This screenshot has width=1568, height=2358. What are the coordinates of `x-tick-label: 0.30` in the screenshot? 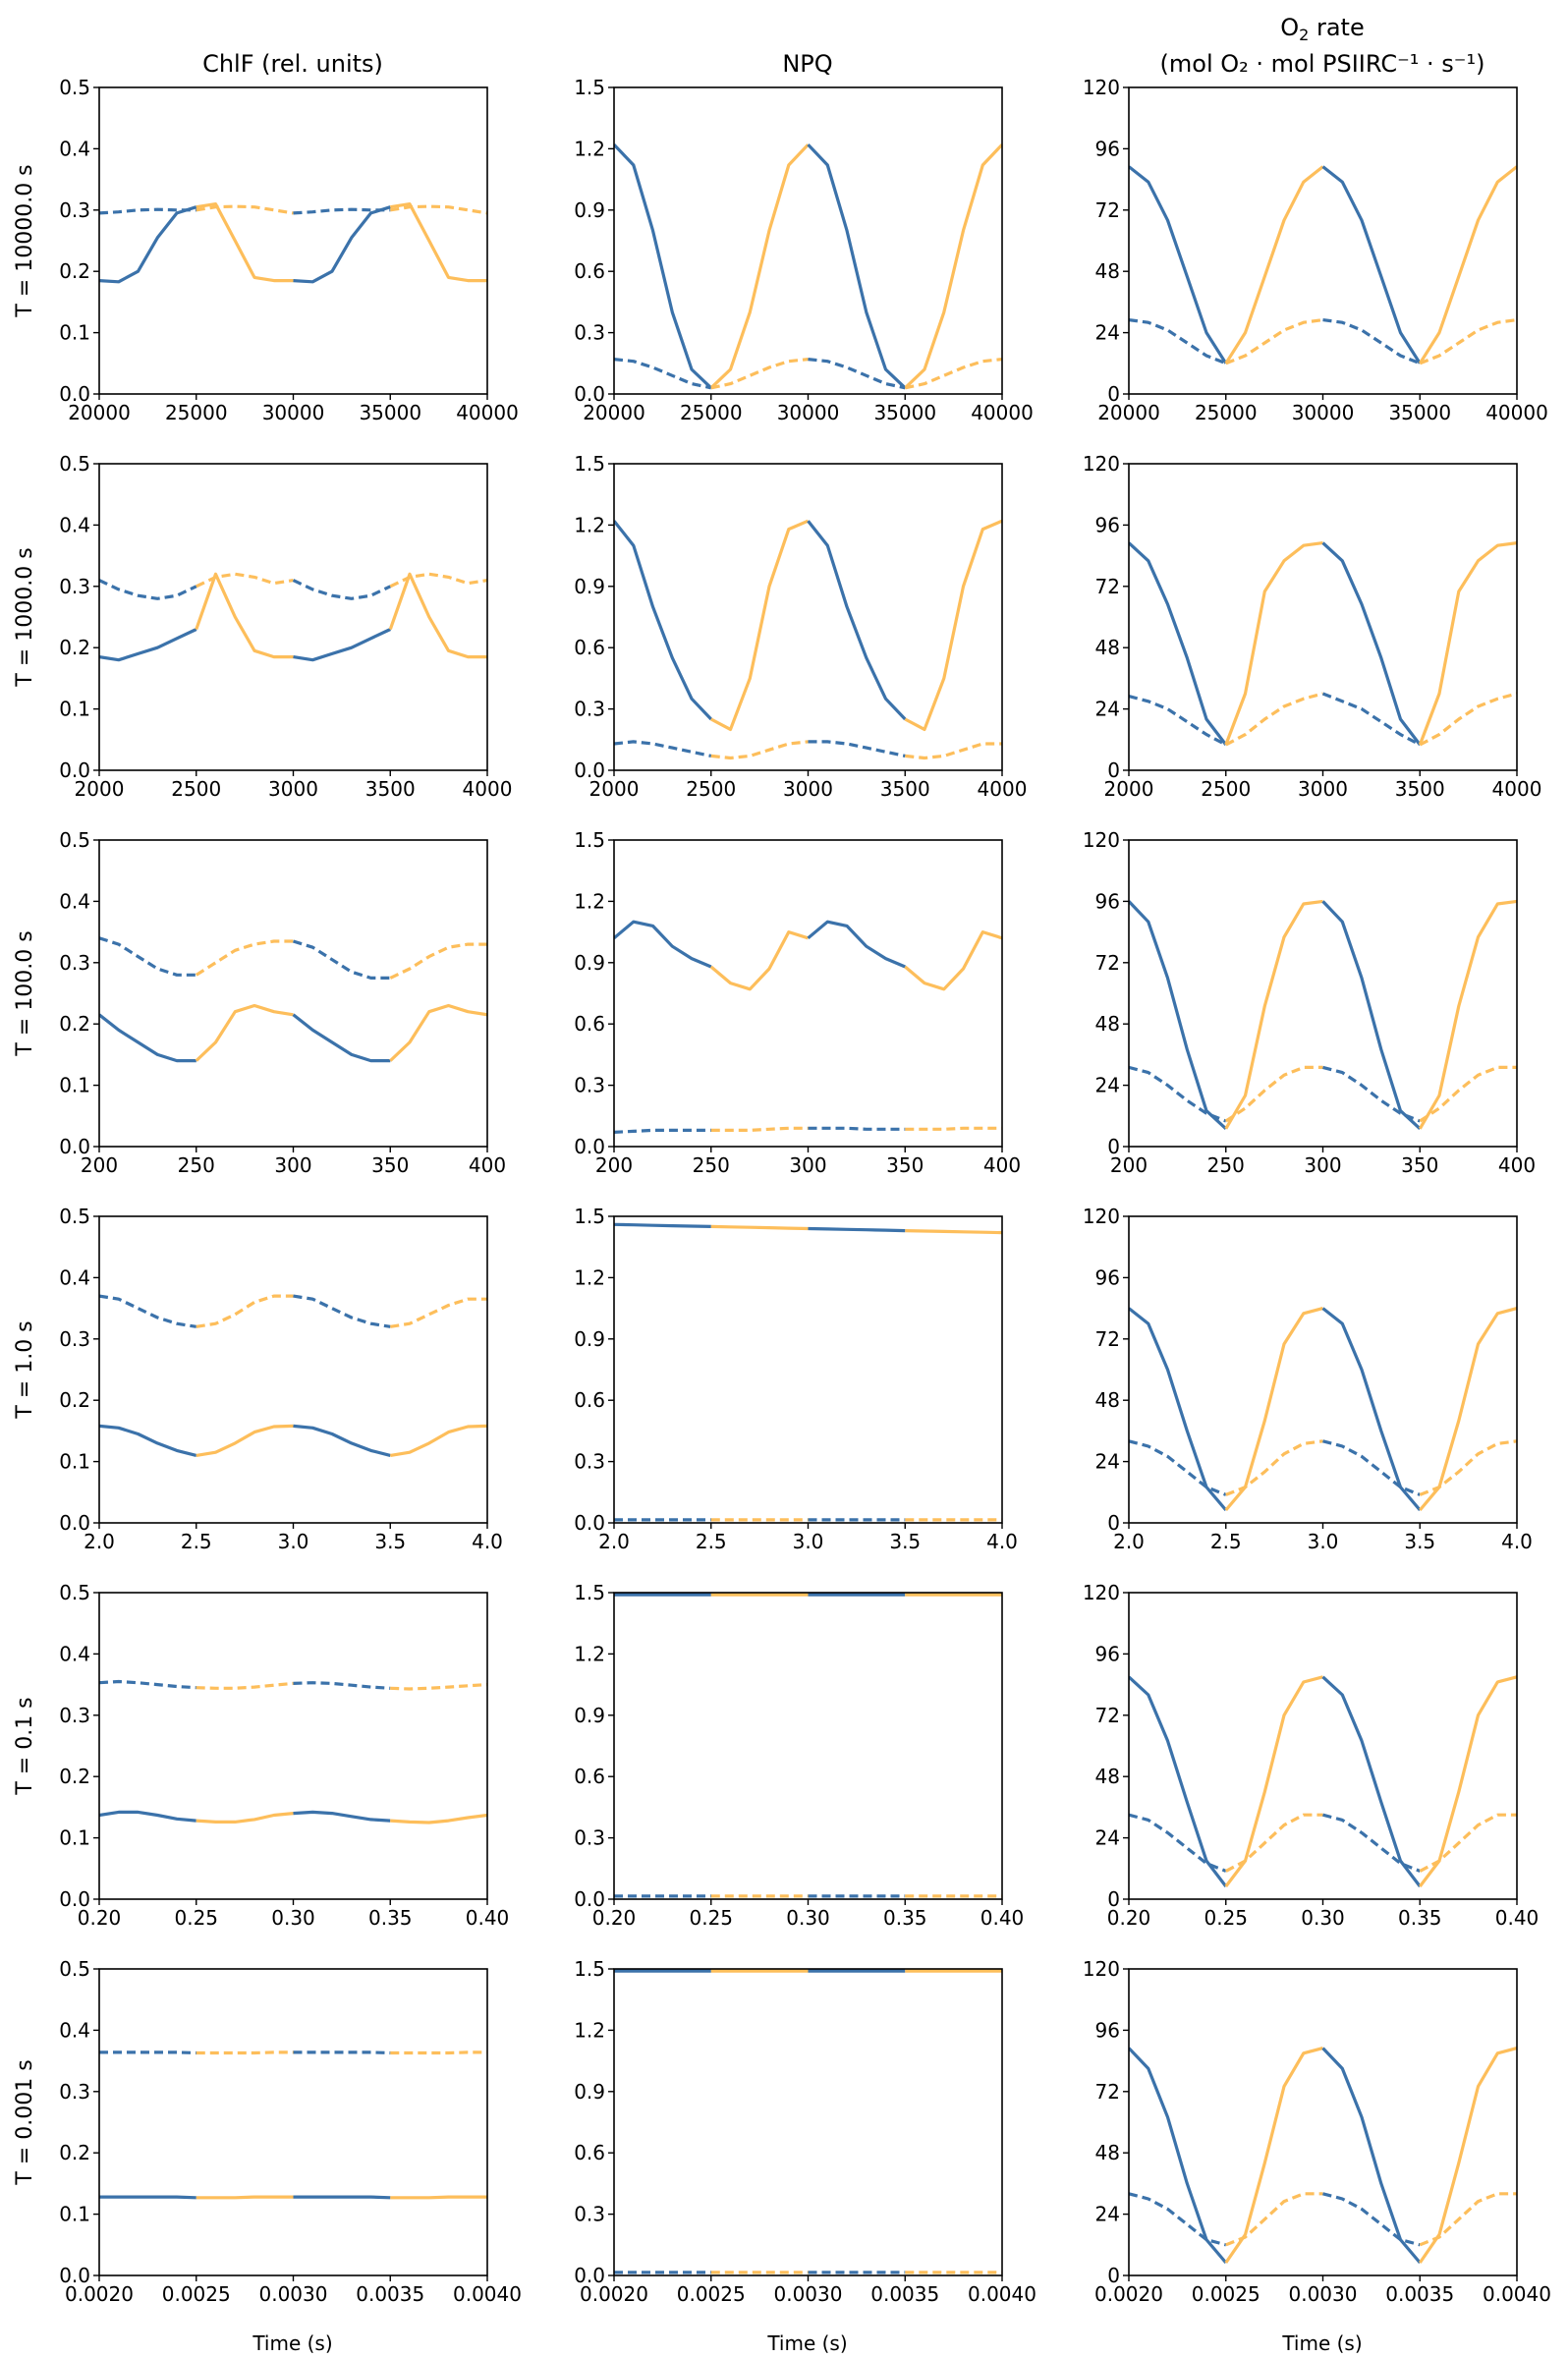 It's located at (293, 1918).